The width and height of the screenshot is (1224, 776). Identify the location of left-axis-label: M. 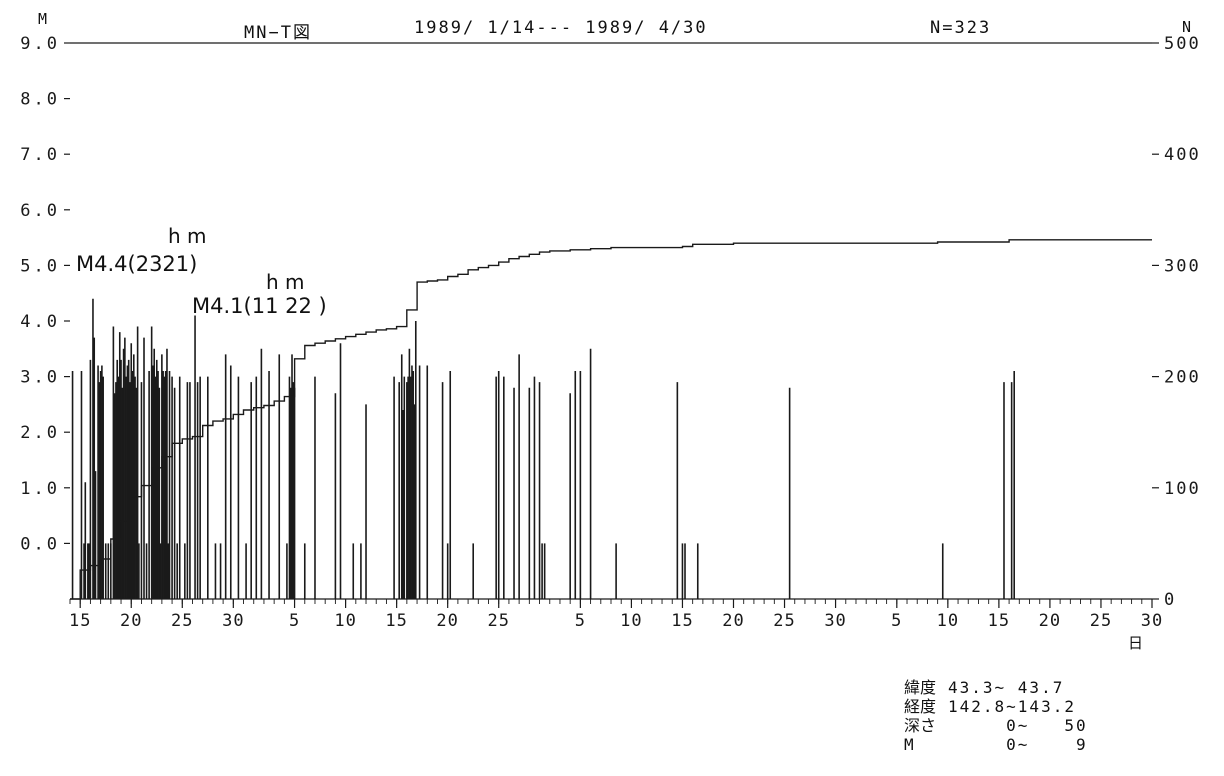
(43, 19).